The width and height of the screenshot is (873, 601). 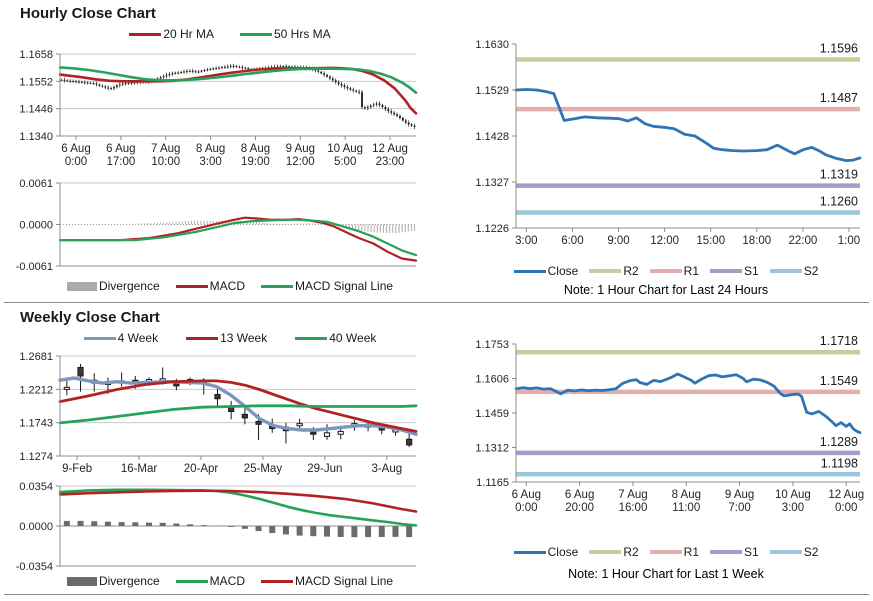 I want to click on svg-text: 12:00, so click(x=664, y=241).